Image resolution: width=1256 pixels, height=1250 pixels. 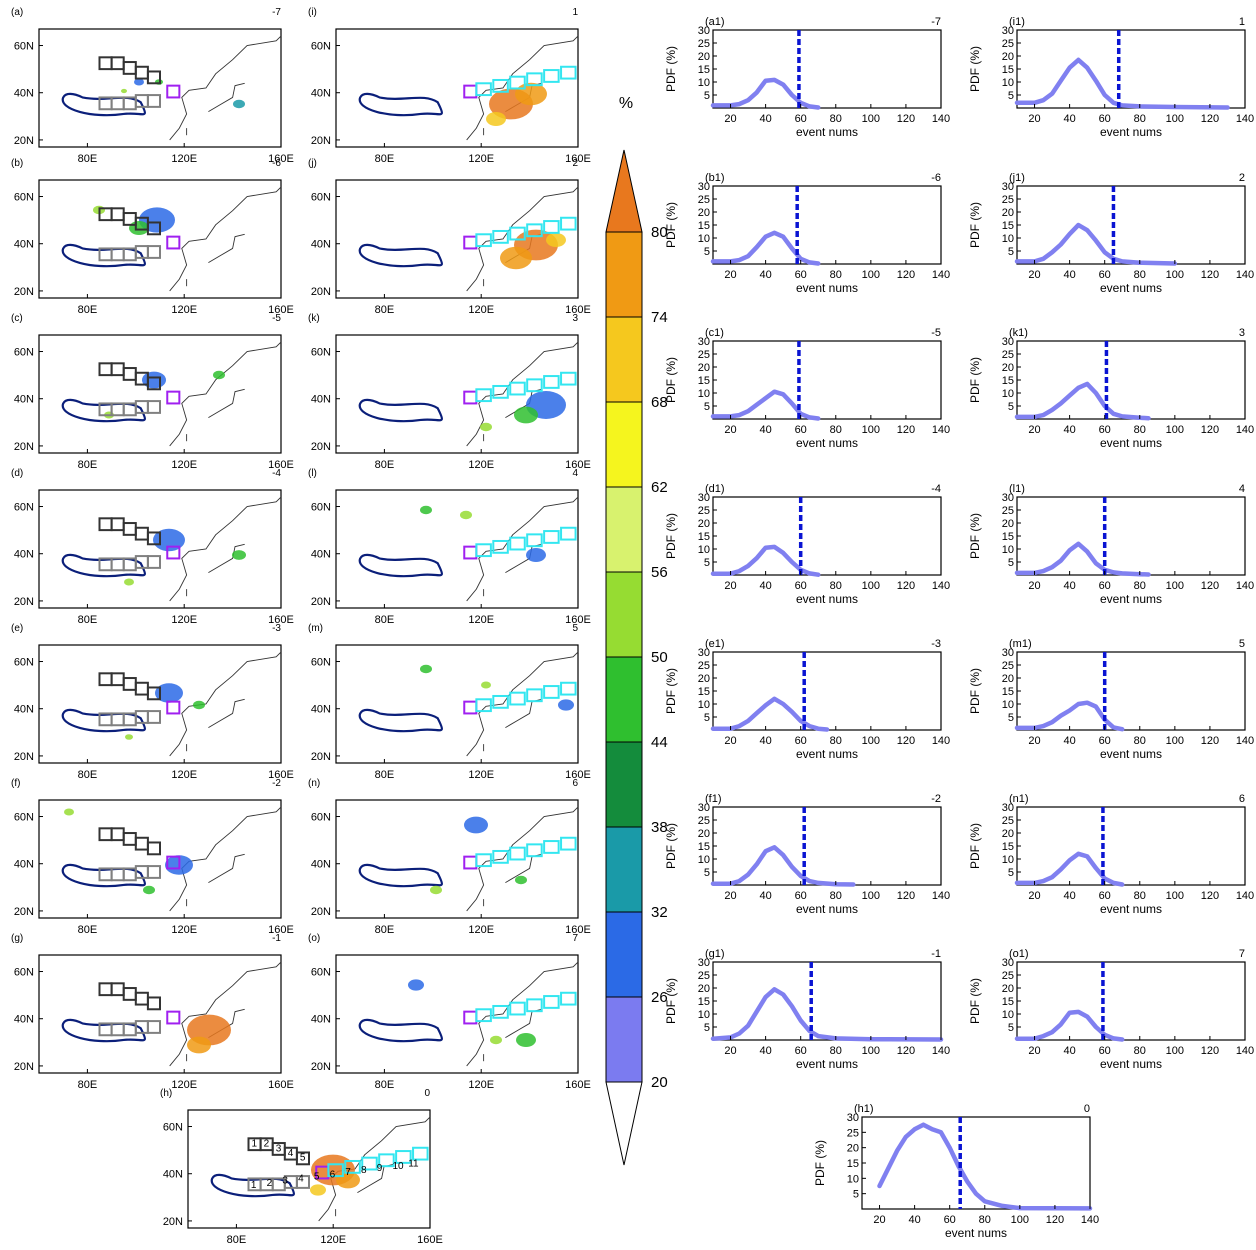 What do you see at coordinates (255, 1144) in the screenshot?
I see `box-number: 1` at bounding box center [255, 1144].